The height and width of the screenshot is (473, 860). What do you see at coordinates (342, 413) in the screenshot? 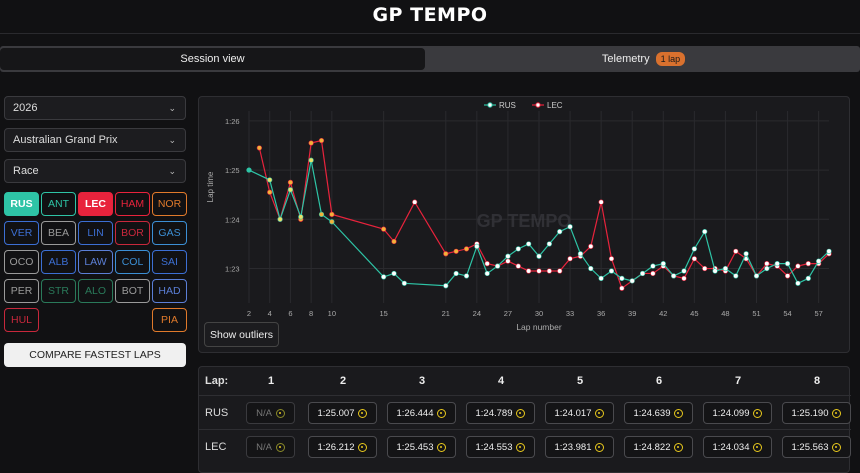
I see `lap-time-cell: 1:25.007` at bounding box center [342, 413].